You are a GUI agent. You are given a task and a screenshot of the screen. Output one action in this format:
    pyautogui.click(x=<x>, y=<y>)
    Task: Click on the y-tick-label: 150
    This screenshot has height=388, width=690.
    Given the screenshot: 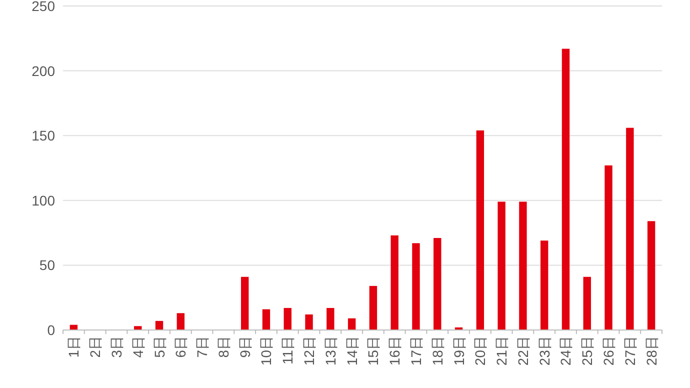 What is the action you would take?
    pyautogui.click(x=44, y=136)
    